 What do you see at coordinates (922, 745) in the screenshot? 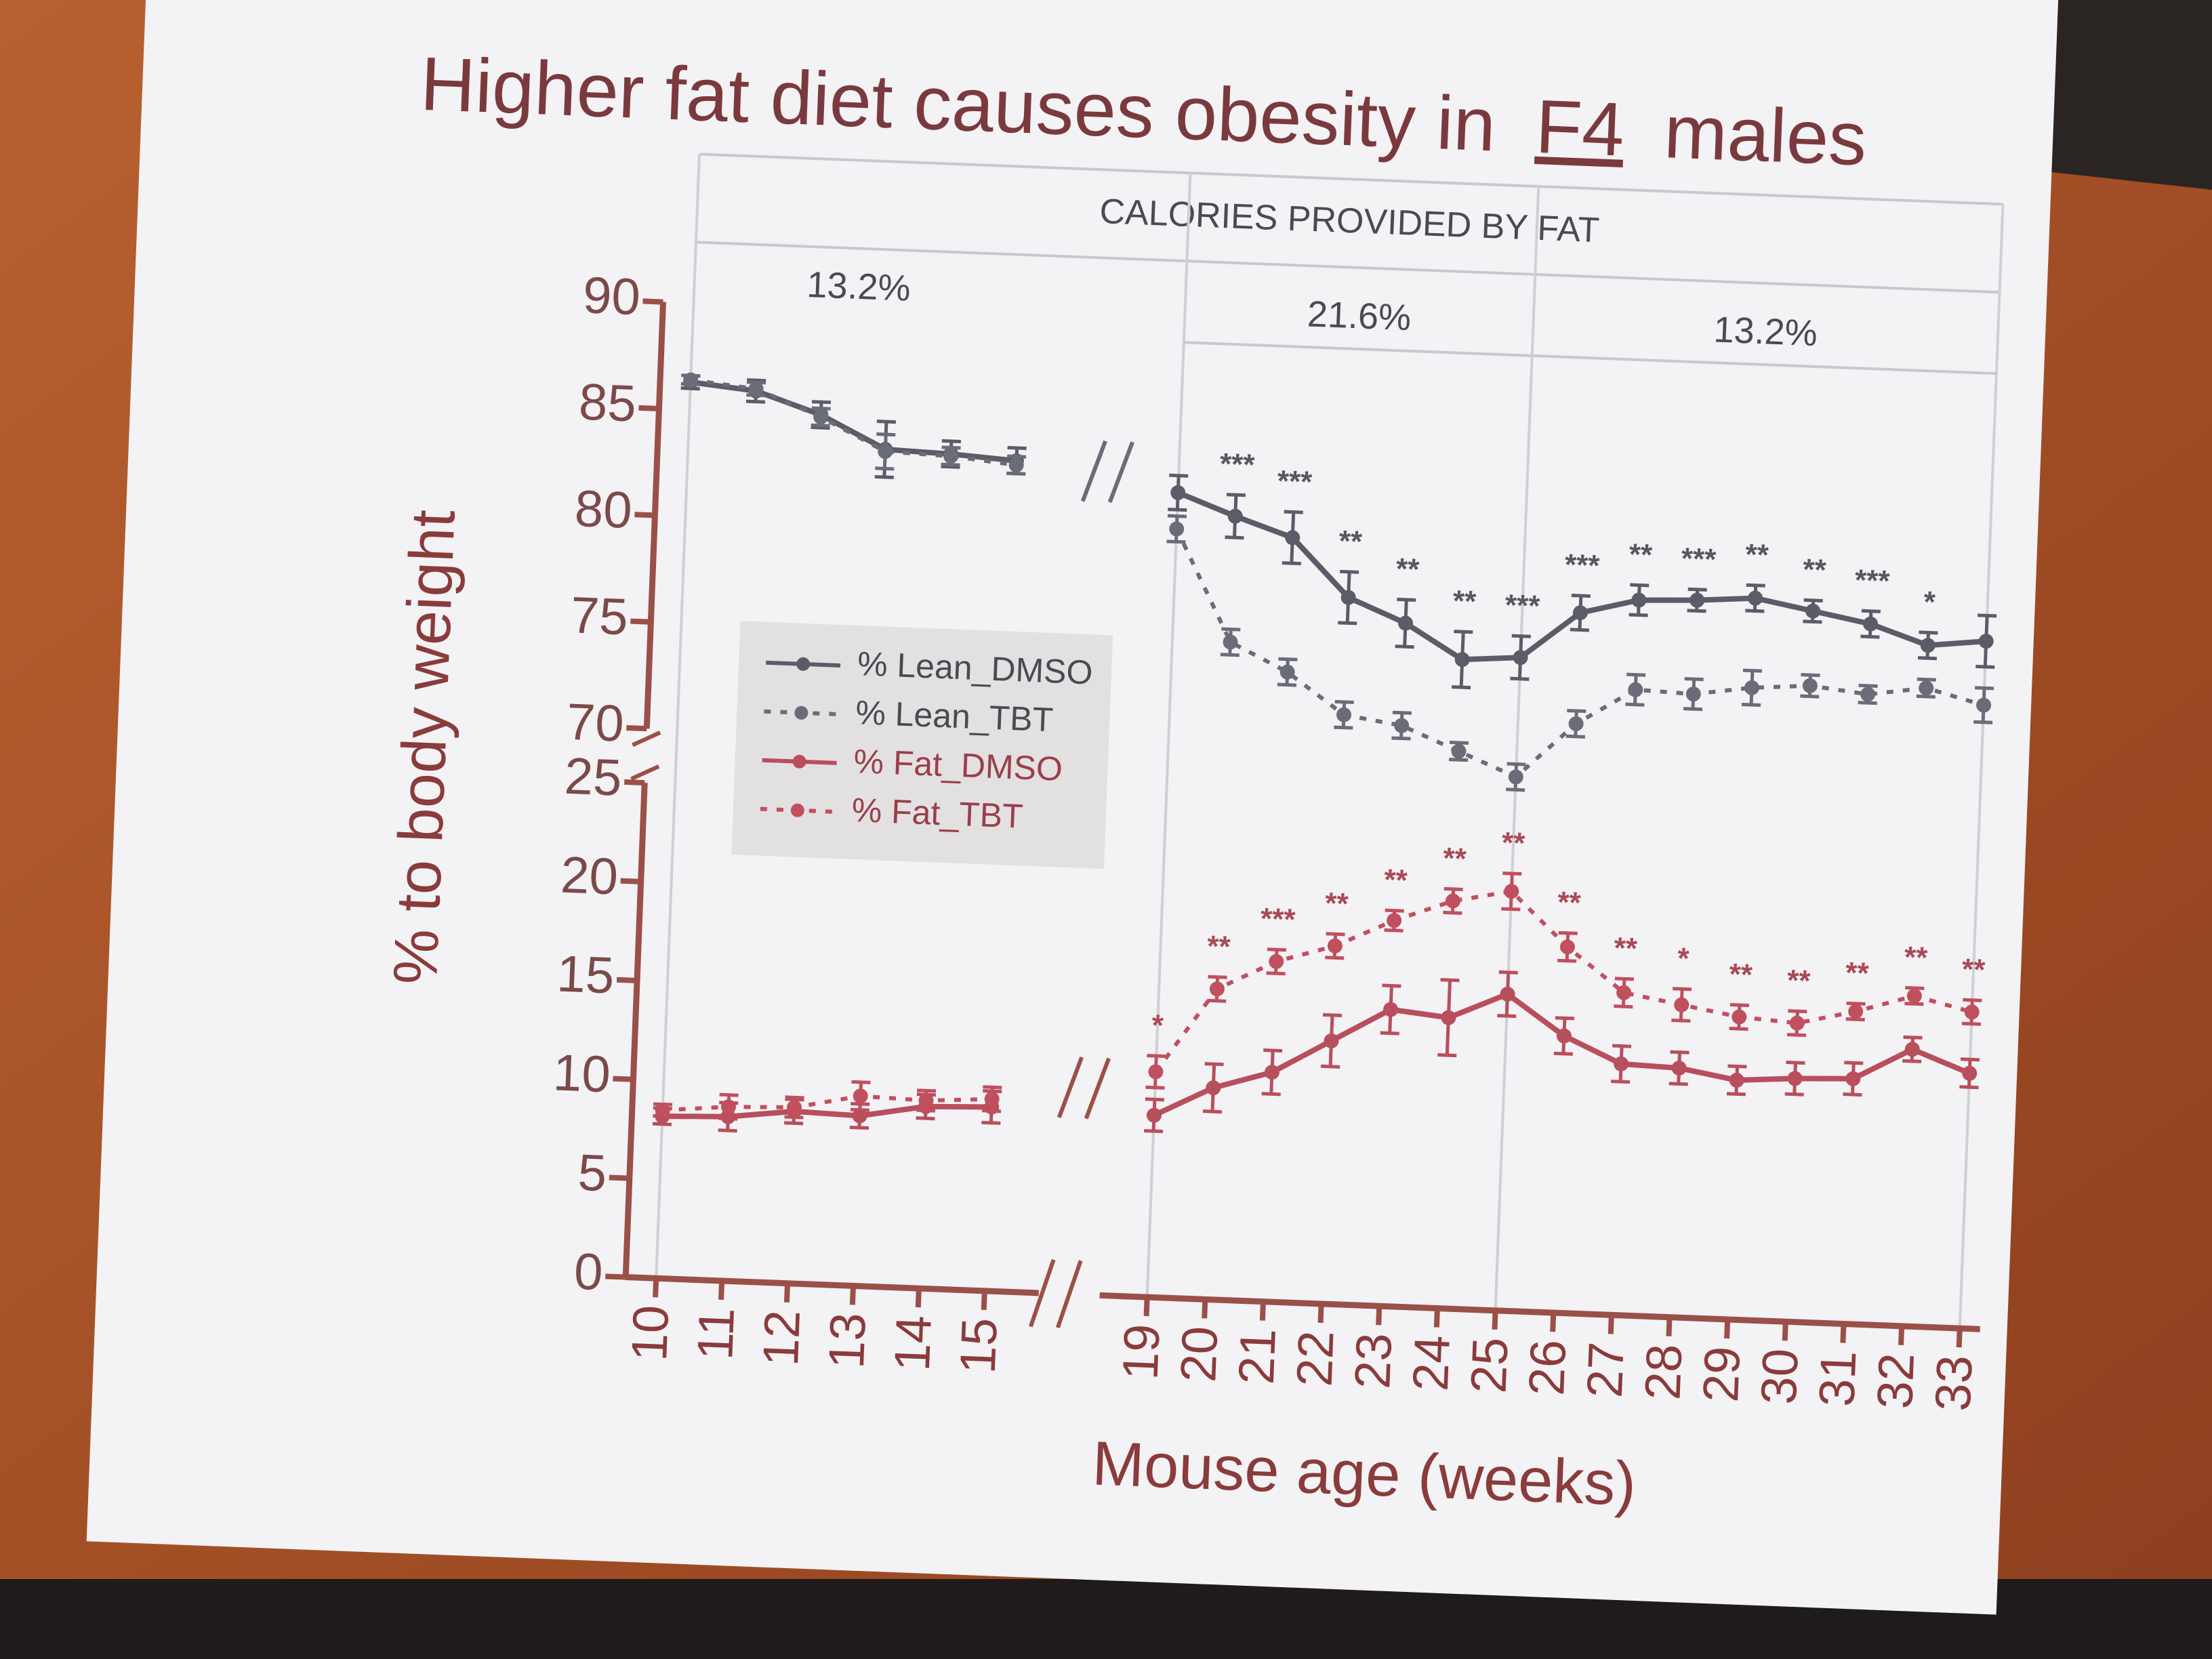
I see `legend-box` at bounding box center [922, 745].